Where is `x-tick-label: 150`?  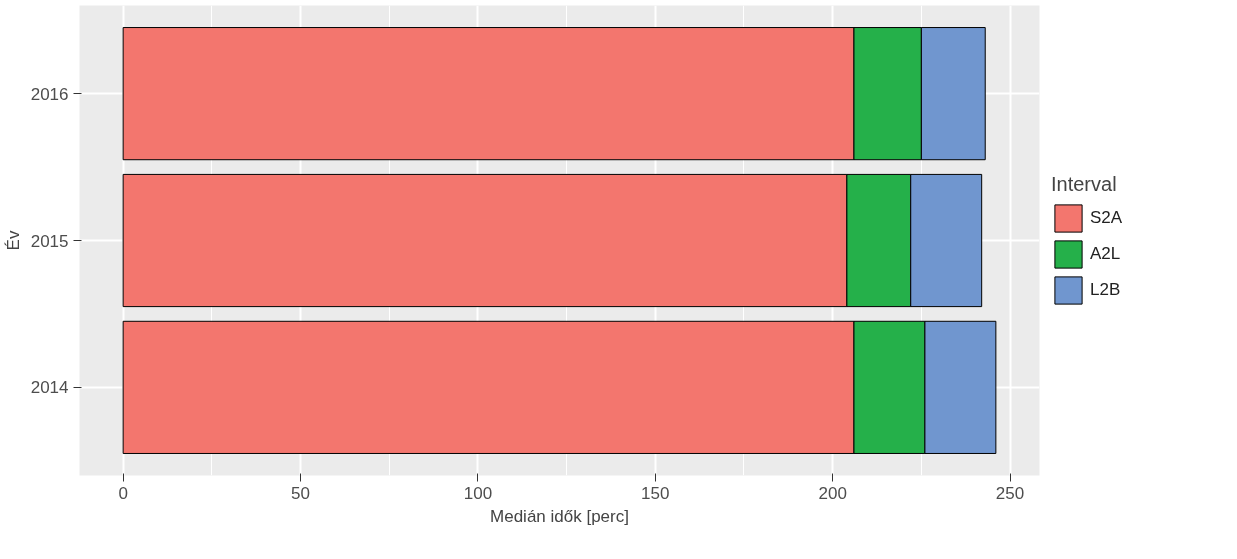 x-tick-label: 150 is located at coordinates (655, 493).